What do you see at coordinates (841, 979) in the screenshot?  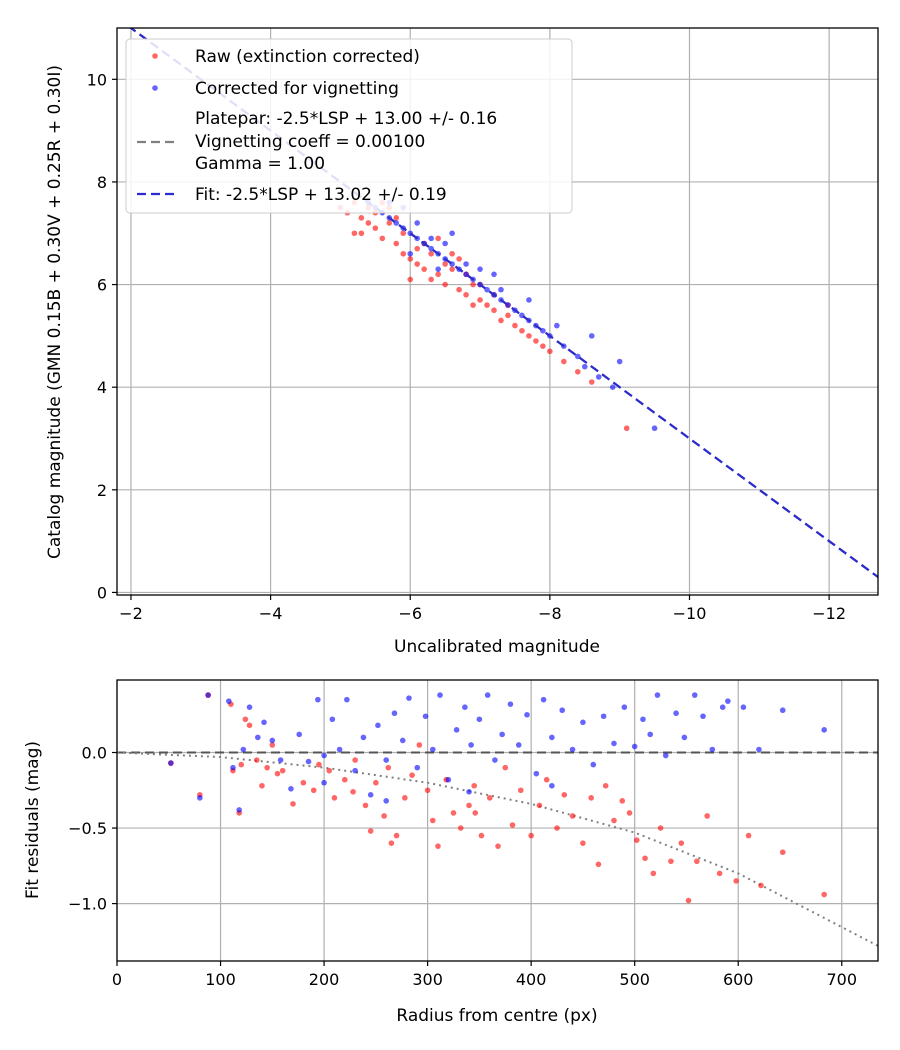 I see `bottom-x-tick-label: 700` at bounding box center [841, 979].